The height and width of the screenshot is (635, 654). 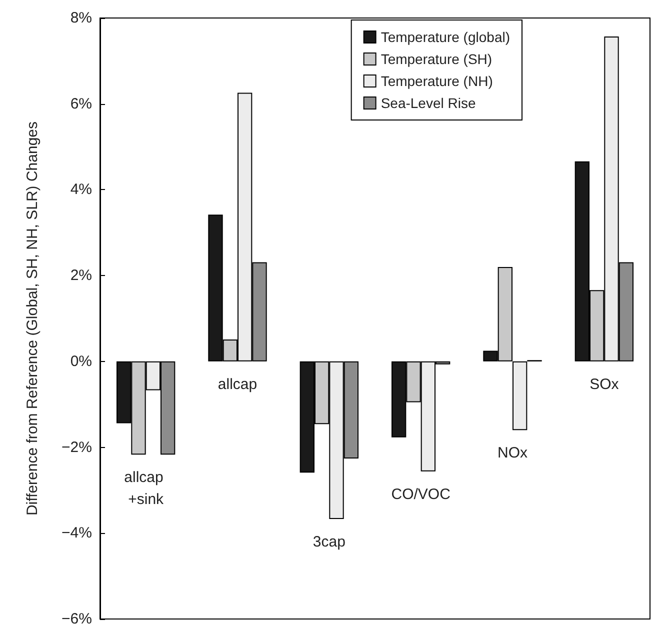 What do you see at coordinates (81, 189) in the screenshot?
I see `y-tick-label: 4%` at bounding box center [81, 189].